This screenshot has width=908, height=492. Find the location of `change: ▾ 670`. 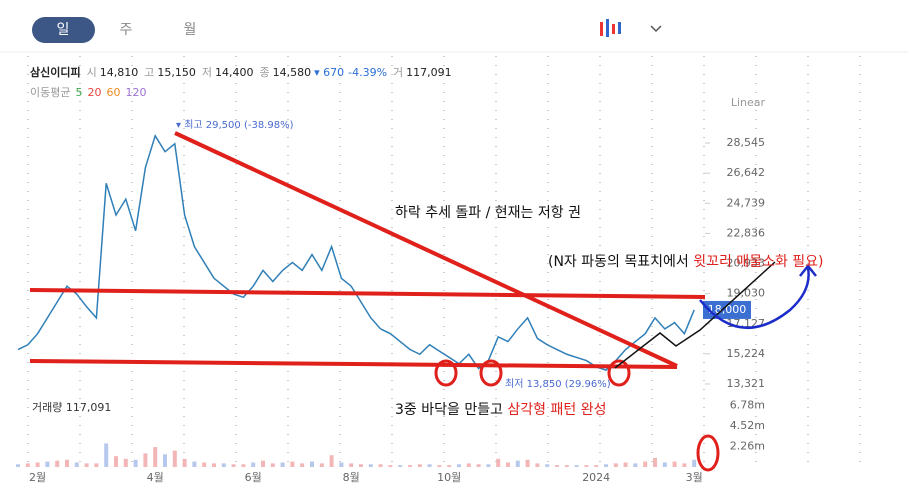

change: ▾ 670 is located at coordinates (329, 72).